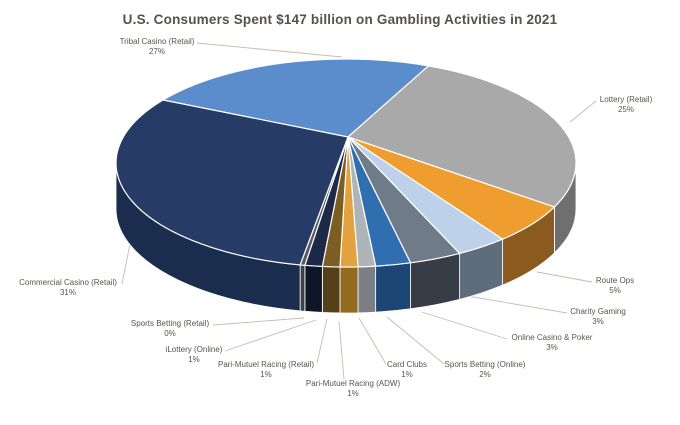 This screenshot has height=425, width=680. What do you see at coordinates (583, 111) in the screenshot?
I see `leader-line-lottery-retail` at bounding box center [583, 111].